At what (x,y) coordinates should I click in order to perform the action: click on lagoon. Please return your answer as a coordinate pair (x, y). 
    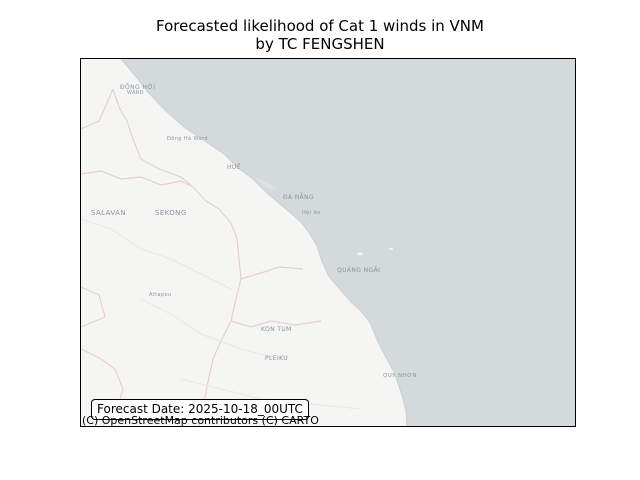
    Looking at the image, I should click on (265, 183).